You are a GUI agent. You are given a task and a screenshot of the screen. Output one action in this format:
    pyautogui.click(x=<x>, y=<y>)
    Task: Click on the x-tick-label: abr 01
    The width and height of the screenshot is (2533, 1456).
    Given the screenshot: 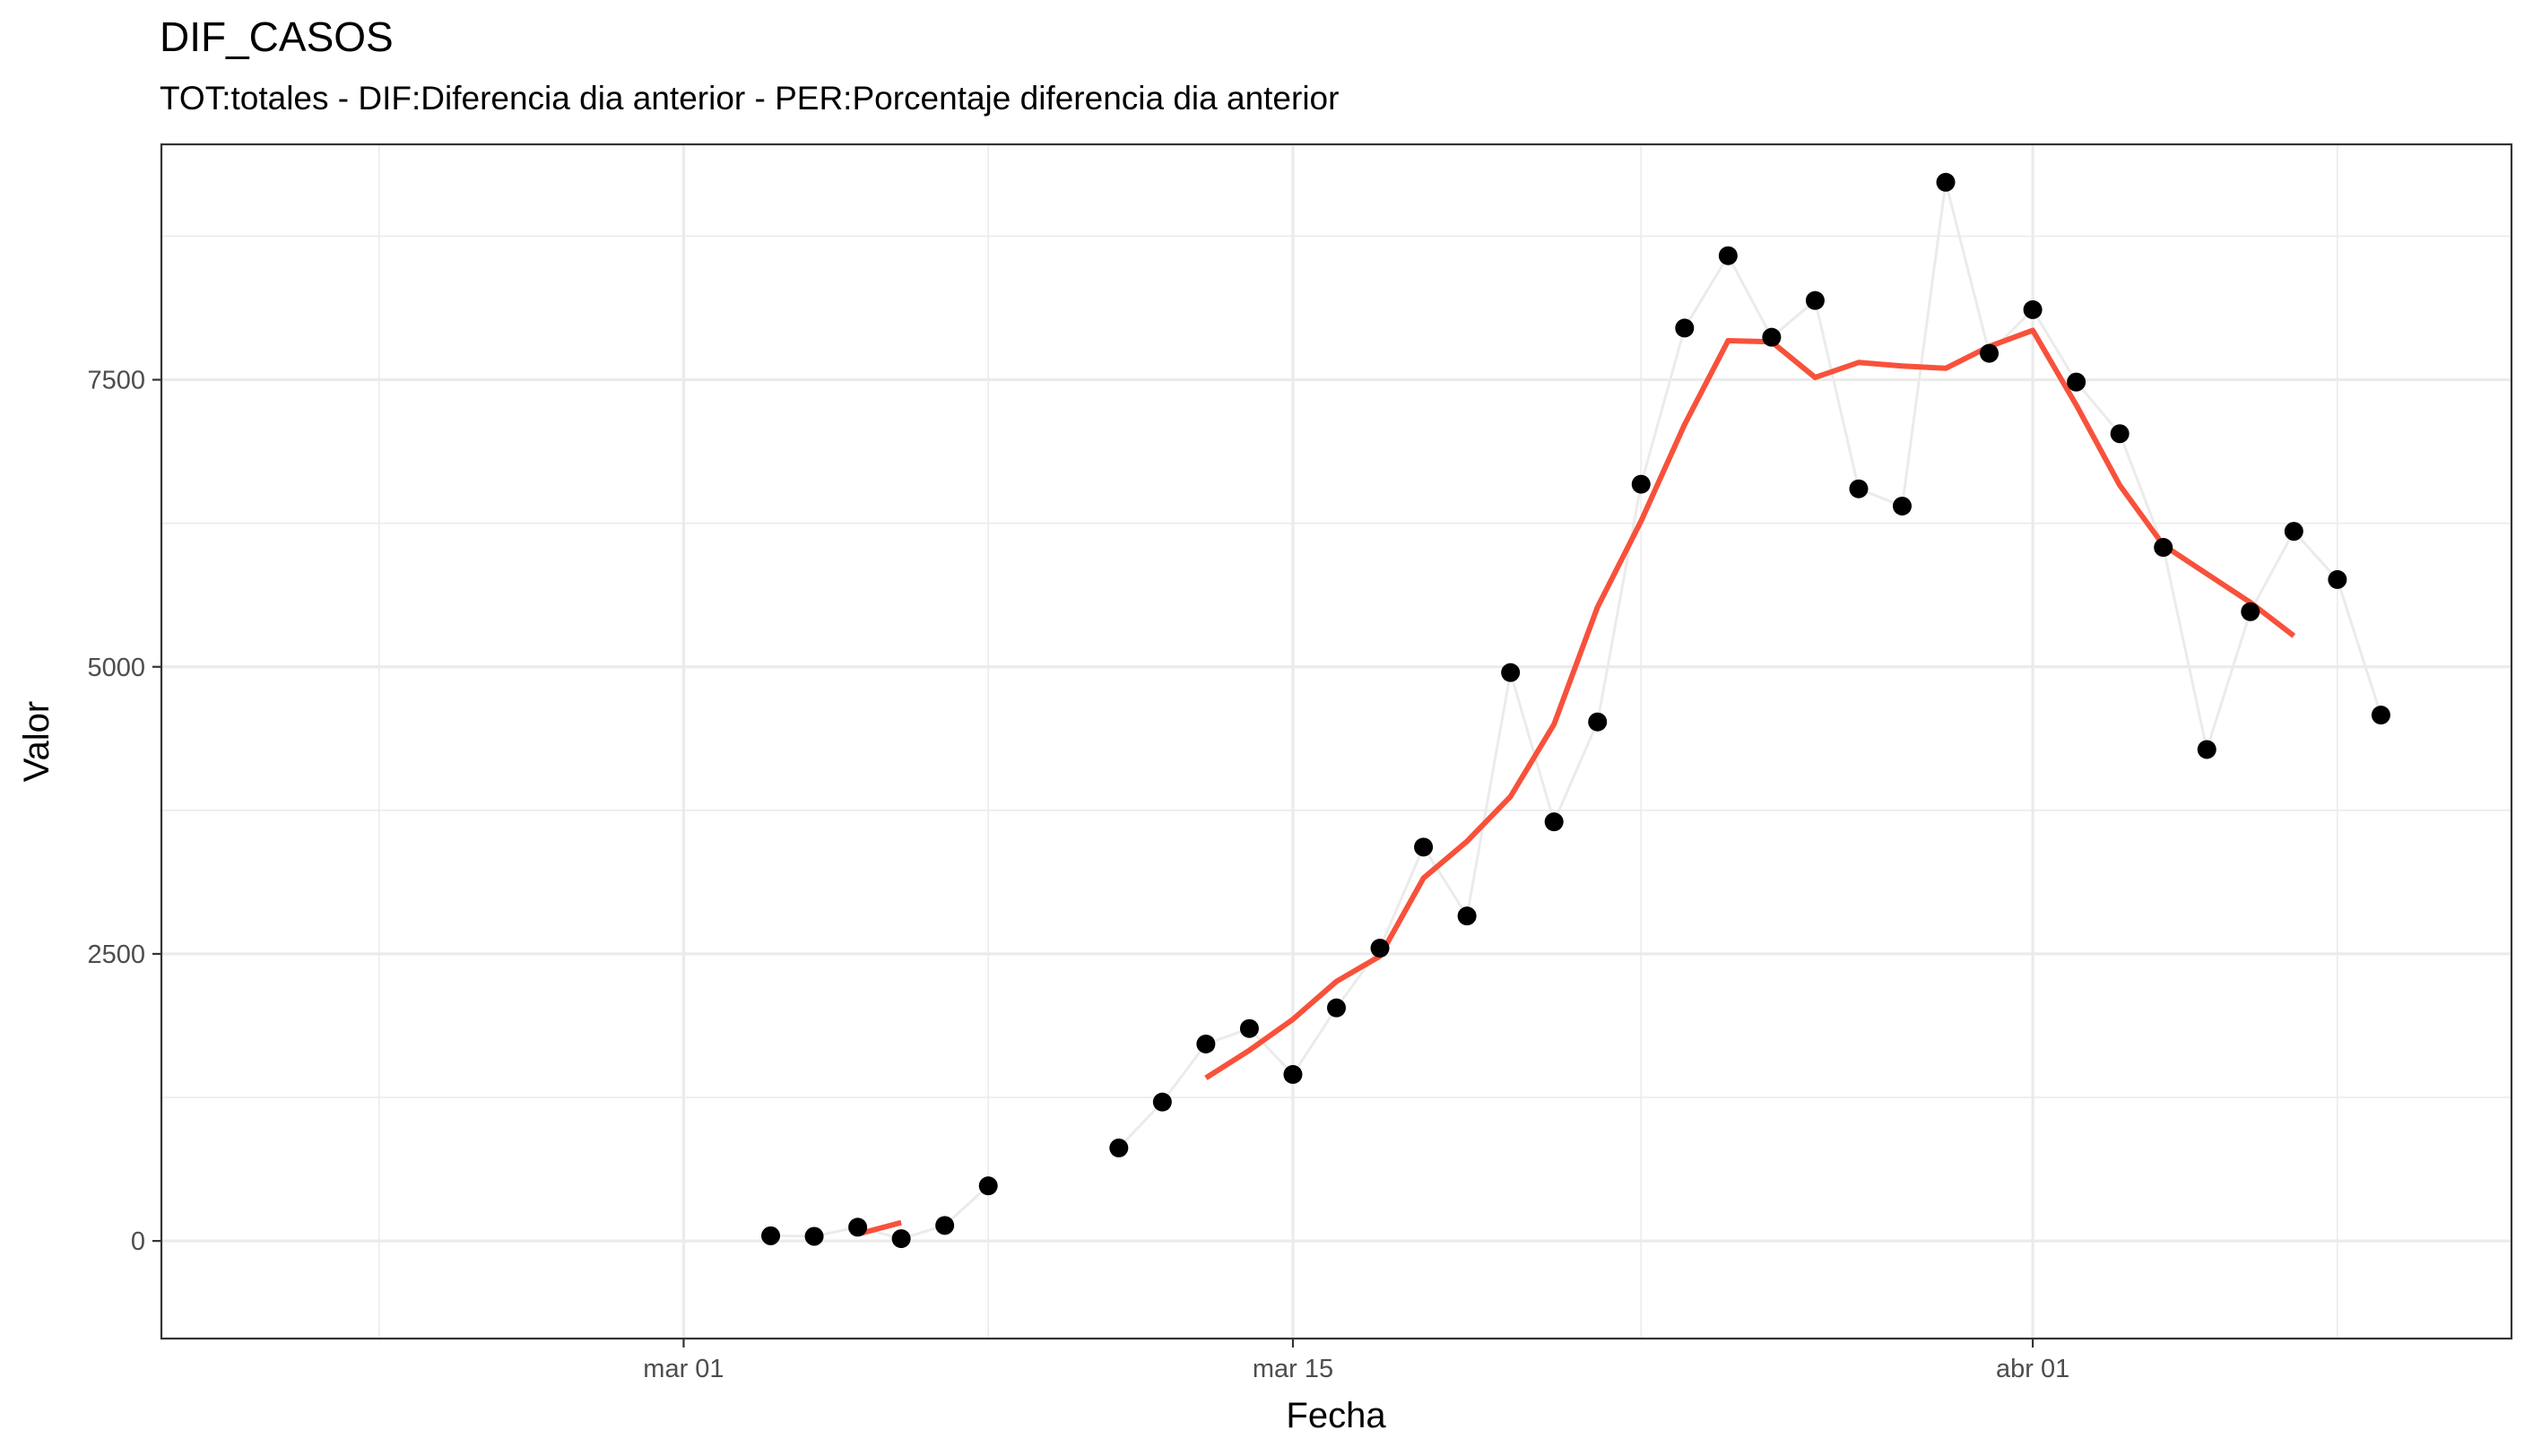 What is the action you would take?
    pyautogui.click(x=2032, y=1369)
    